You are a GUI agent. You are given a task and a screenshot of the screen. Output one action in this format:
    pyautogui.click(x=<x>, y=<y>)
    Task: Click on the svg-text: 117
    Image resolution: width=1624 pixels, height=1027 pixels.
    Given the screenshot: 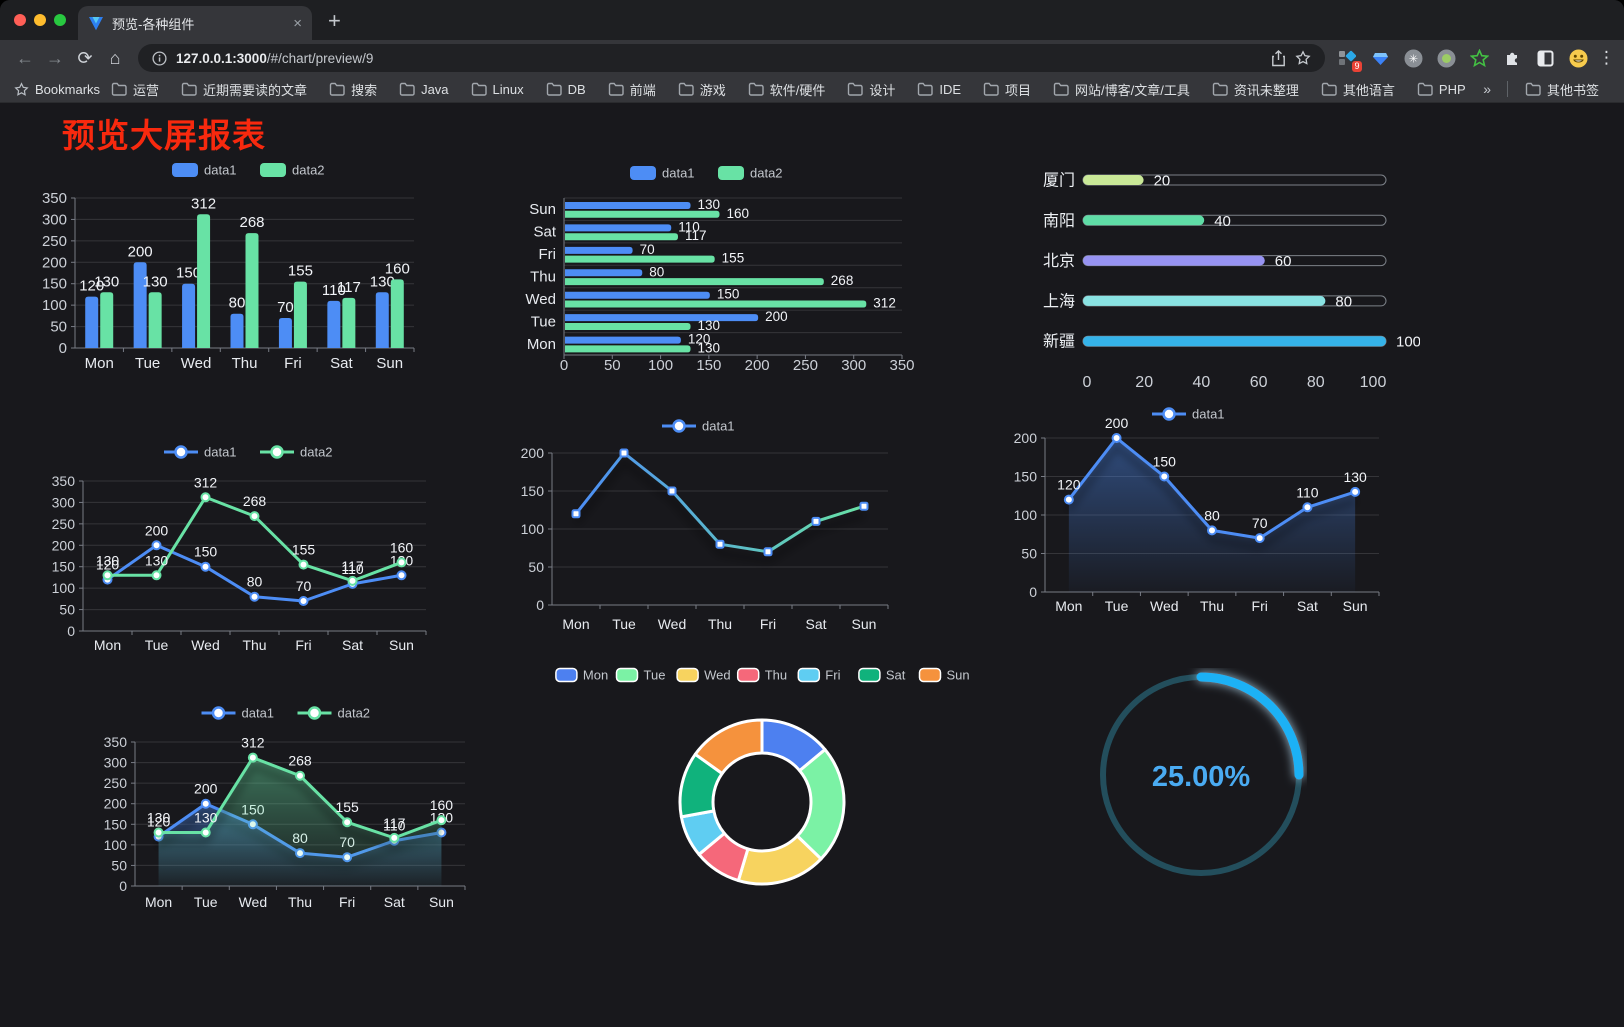 What is the action you would take?
    pyautogui.click(x=696, y=235)
    